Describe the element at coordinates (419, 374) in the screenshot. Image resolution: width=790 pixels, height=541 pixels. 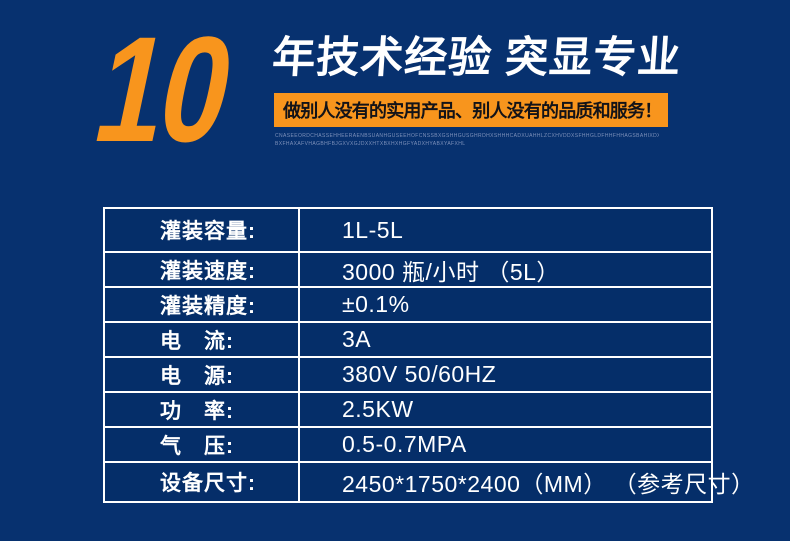
I see `spec-value: 380V 50/60HZ` at that location.